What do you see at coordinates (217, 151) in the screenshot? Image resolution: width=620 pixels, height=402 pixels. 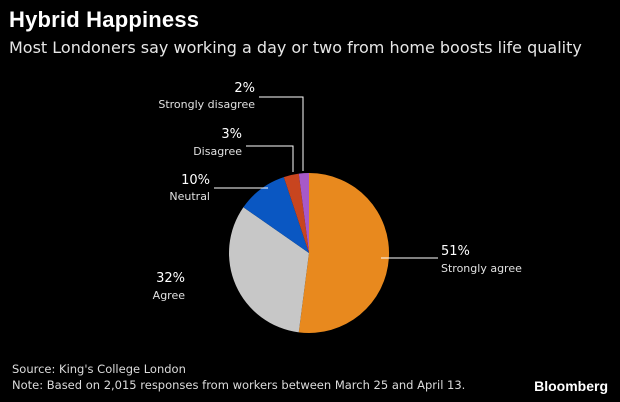 I see `data-label-category-disagree: Disagree` at bounding box center [217, 151].